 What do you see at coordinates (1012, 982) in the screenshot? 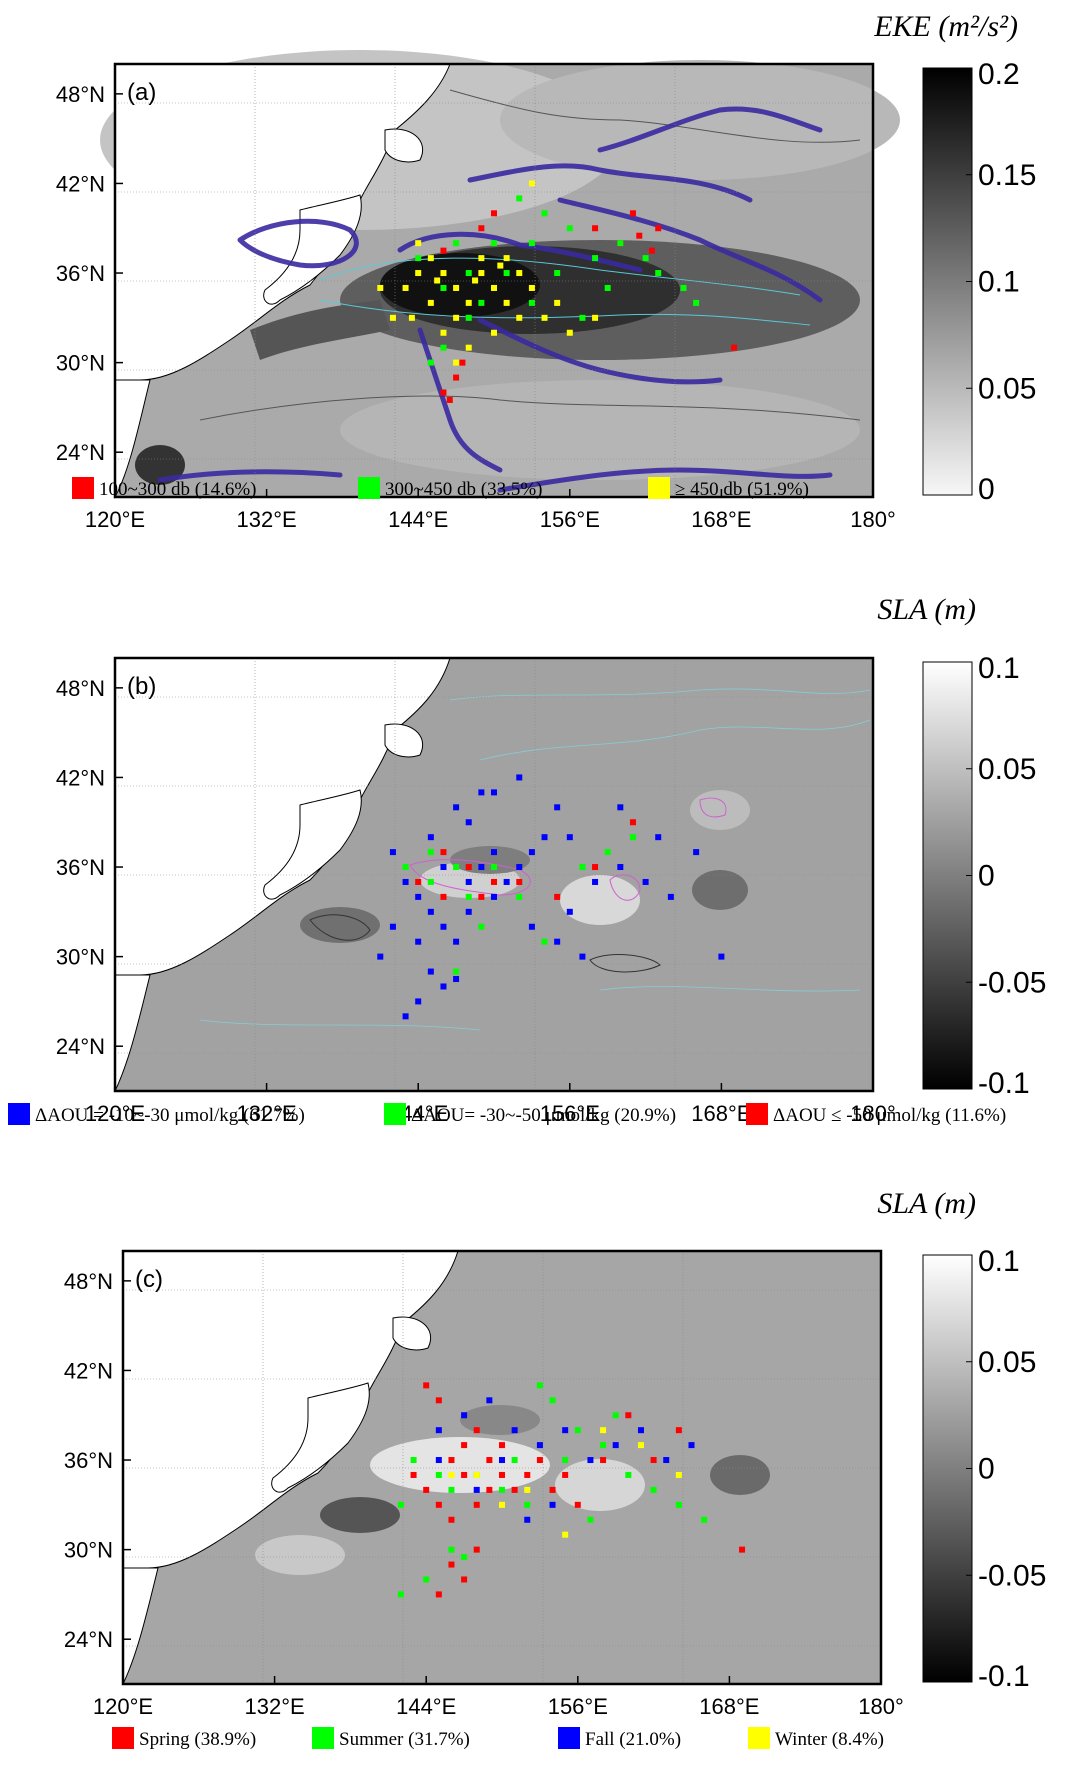
I see `colorbar-tick-label: -0.05` at bounding box center [1012, 982].